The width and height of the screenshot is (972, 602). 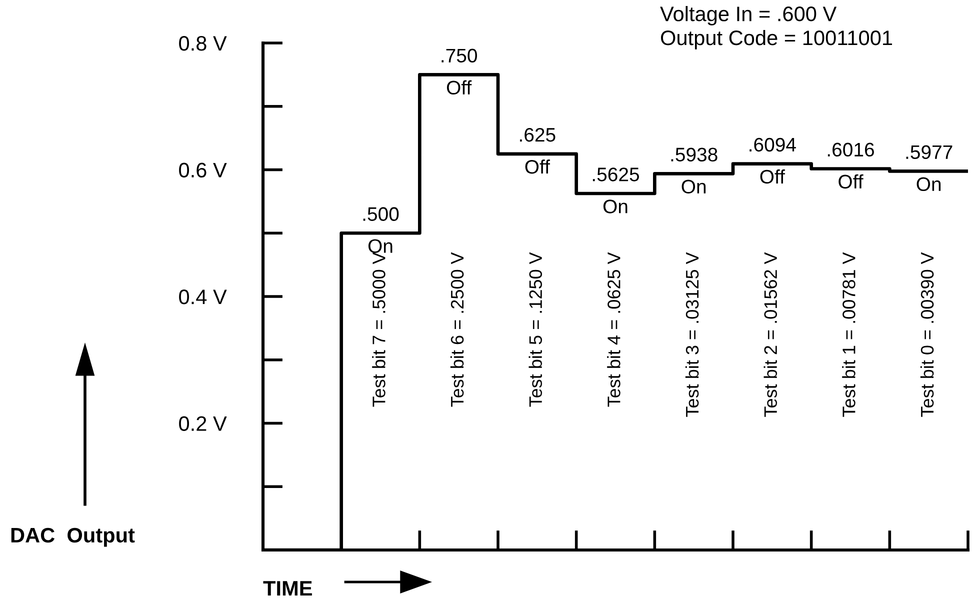 I want to click on annotation: Test bit 1 = .00781 V, so click(x=849, y=334).